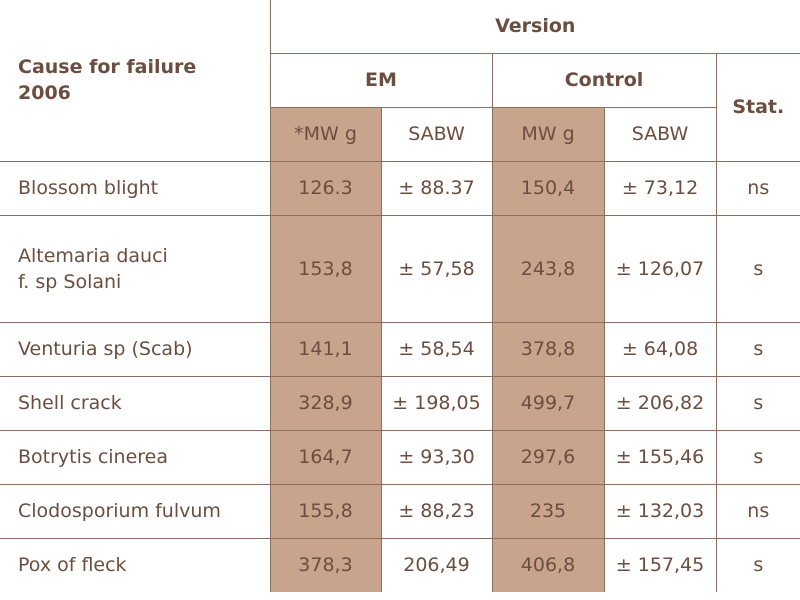 This screenshot has height=600, width=800. Describe the element at coordinates (326, 134) in the screenshot. I see `em-mw-header: *MW g` at that location.